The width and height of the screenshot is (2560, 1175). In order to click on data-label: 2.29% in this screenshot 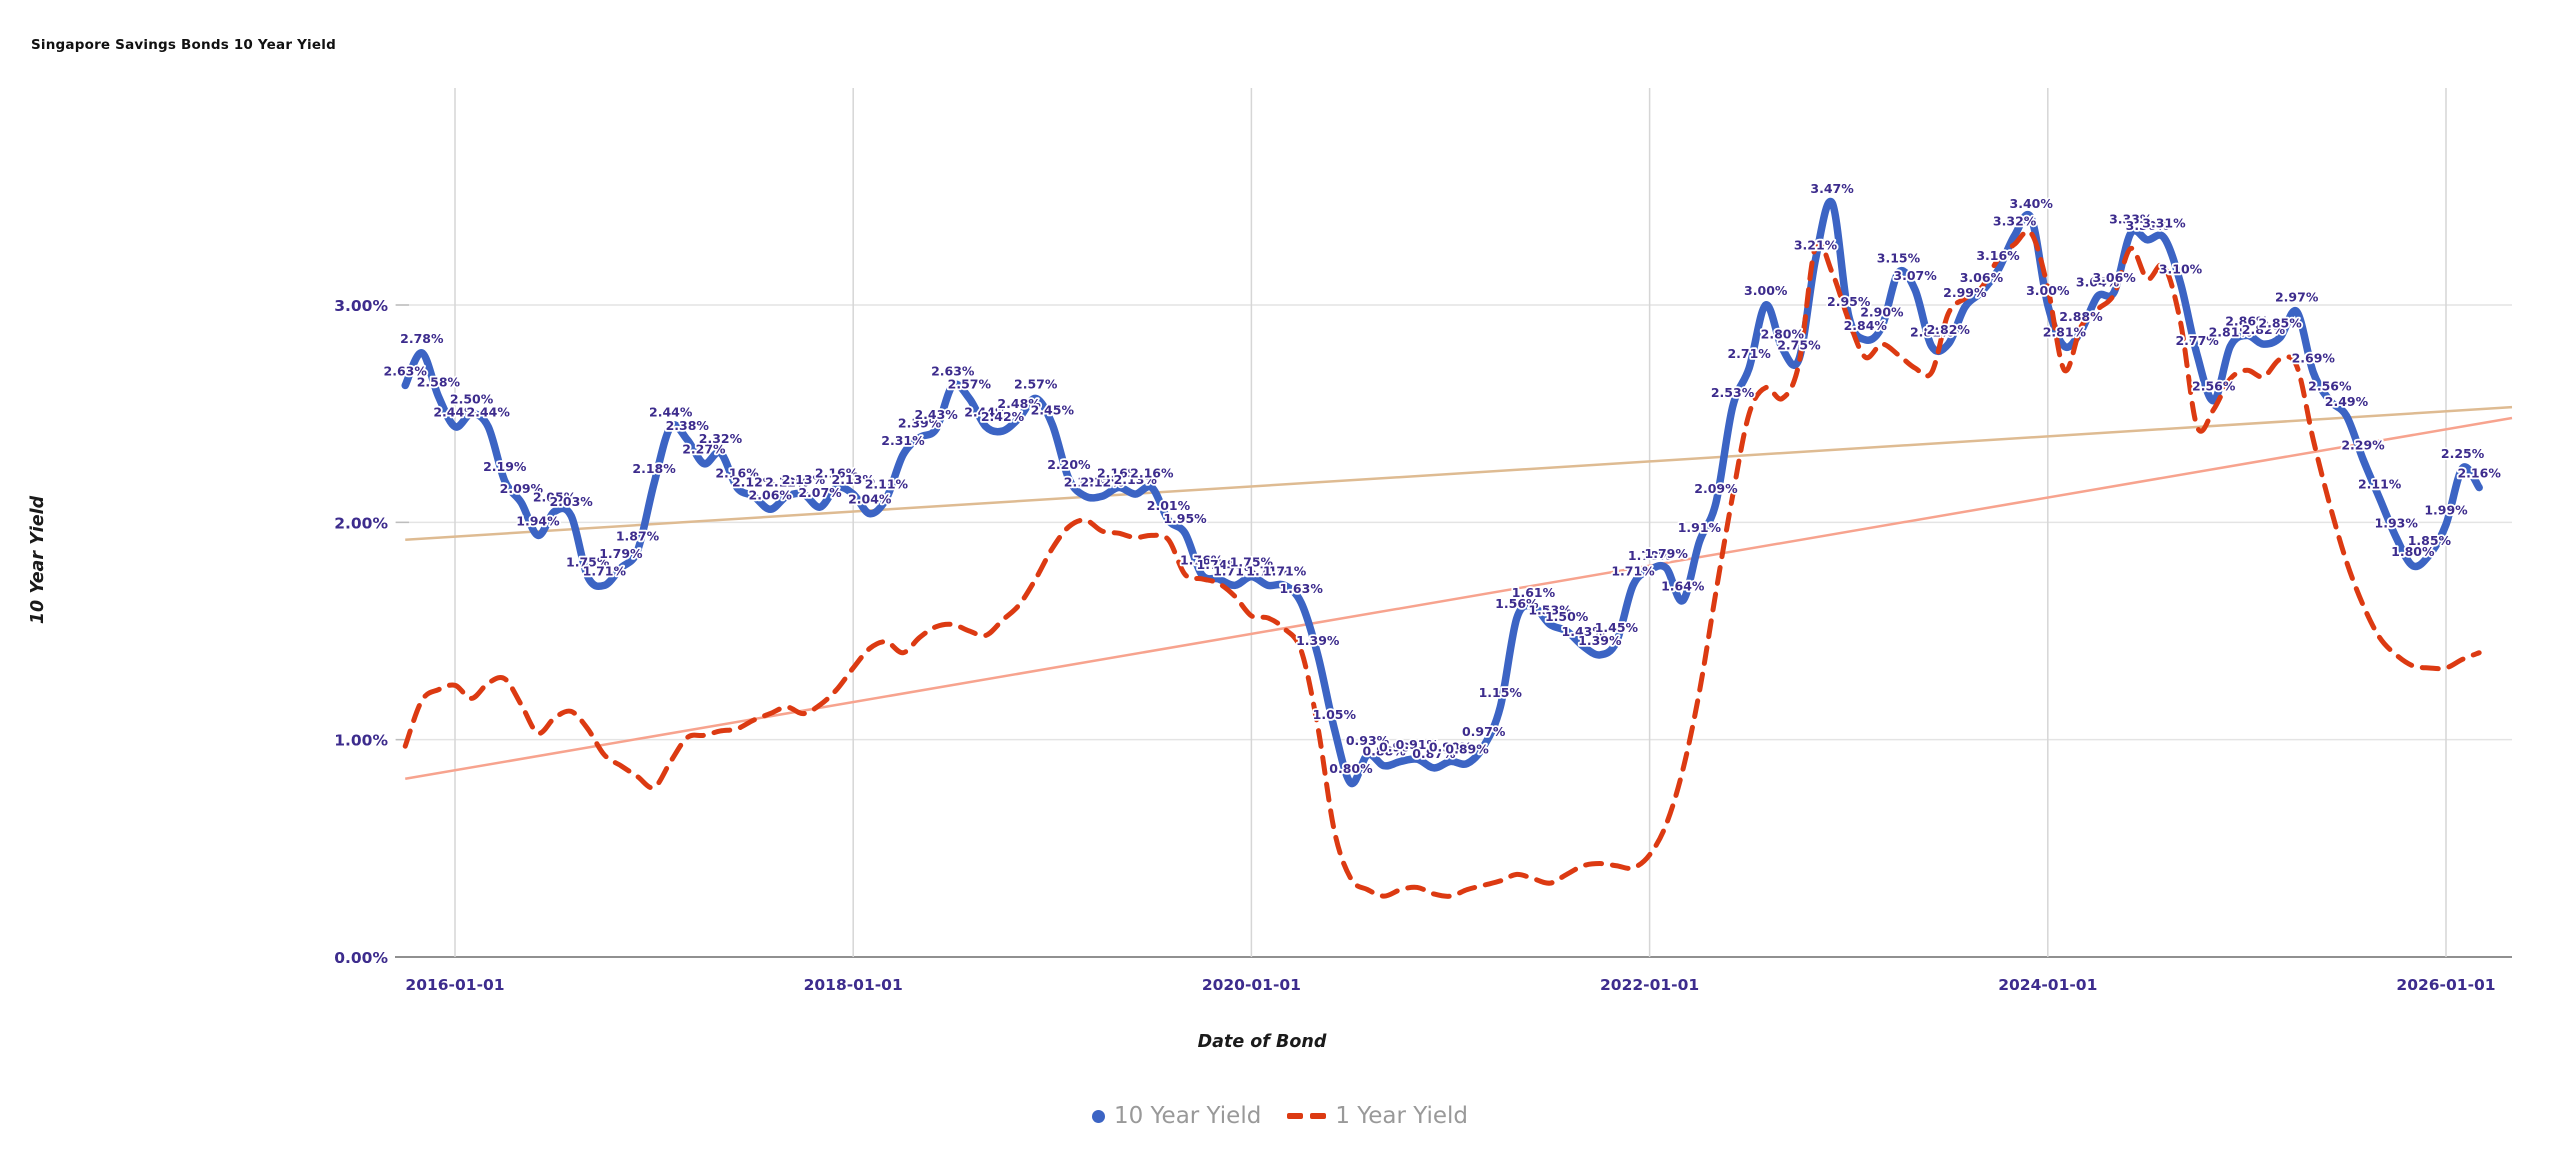, I will do `click(2363, 444)`.